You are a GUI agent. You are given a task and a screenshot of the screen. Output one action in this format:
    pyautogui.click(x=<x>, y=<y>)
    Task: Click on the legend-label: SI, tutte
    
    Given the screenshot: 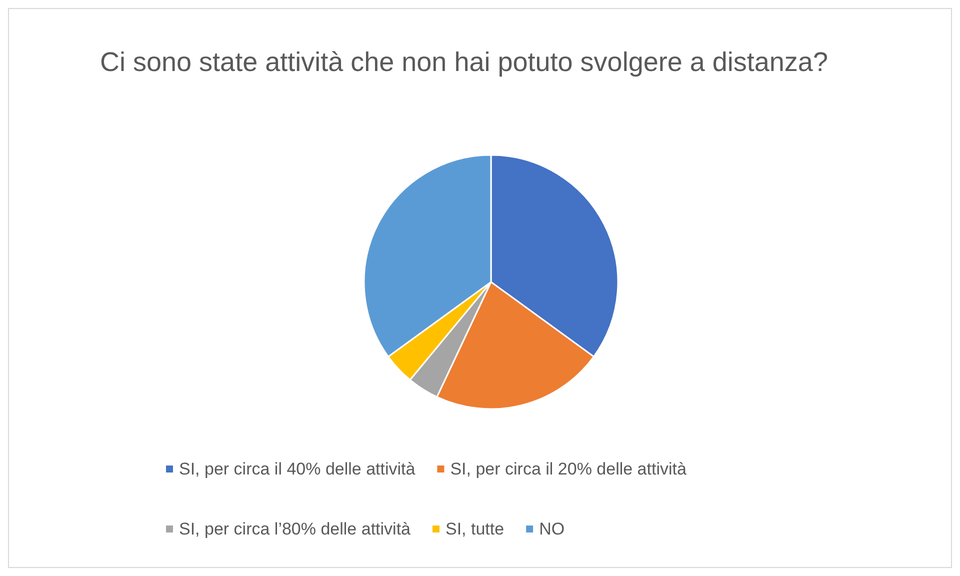 What is the action you would take?
    pyautogui.click(x=474, y=529)
    